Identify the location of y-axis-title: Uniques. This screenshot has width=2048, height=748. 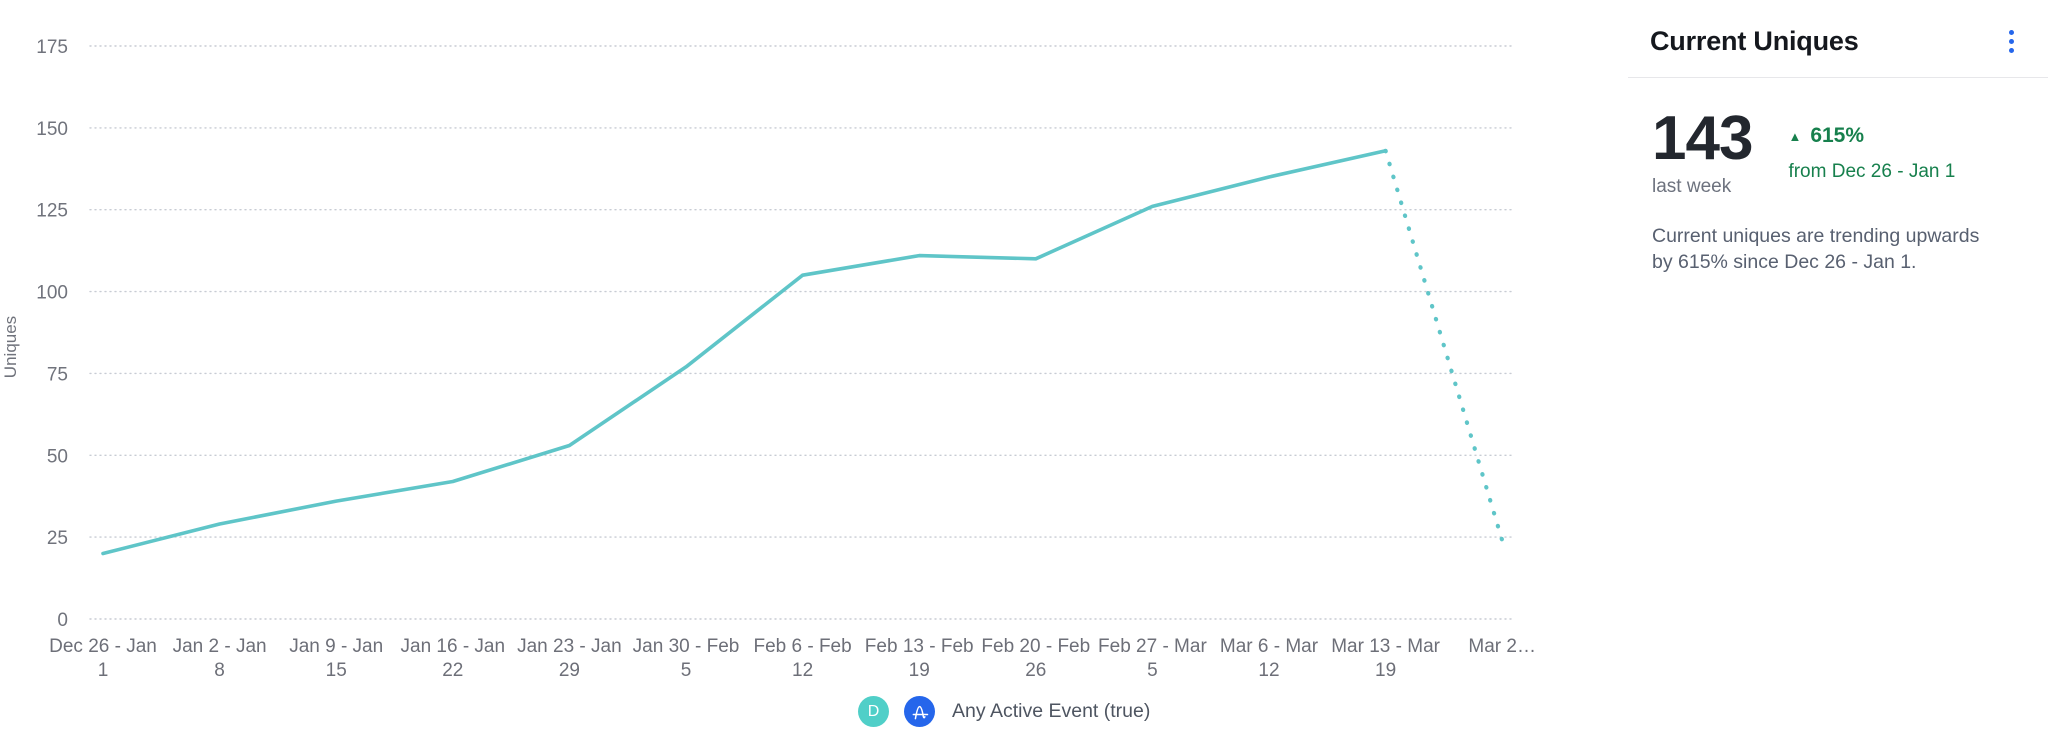
(10, 347).